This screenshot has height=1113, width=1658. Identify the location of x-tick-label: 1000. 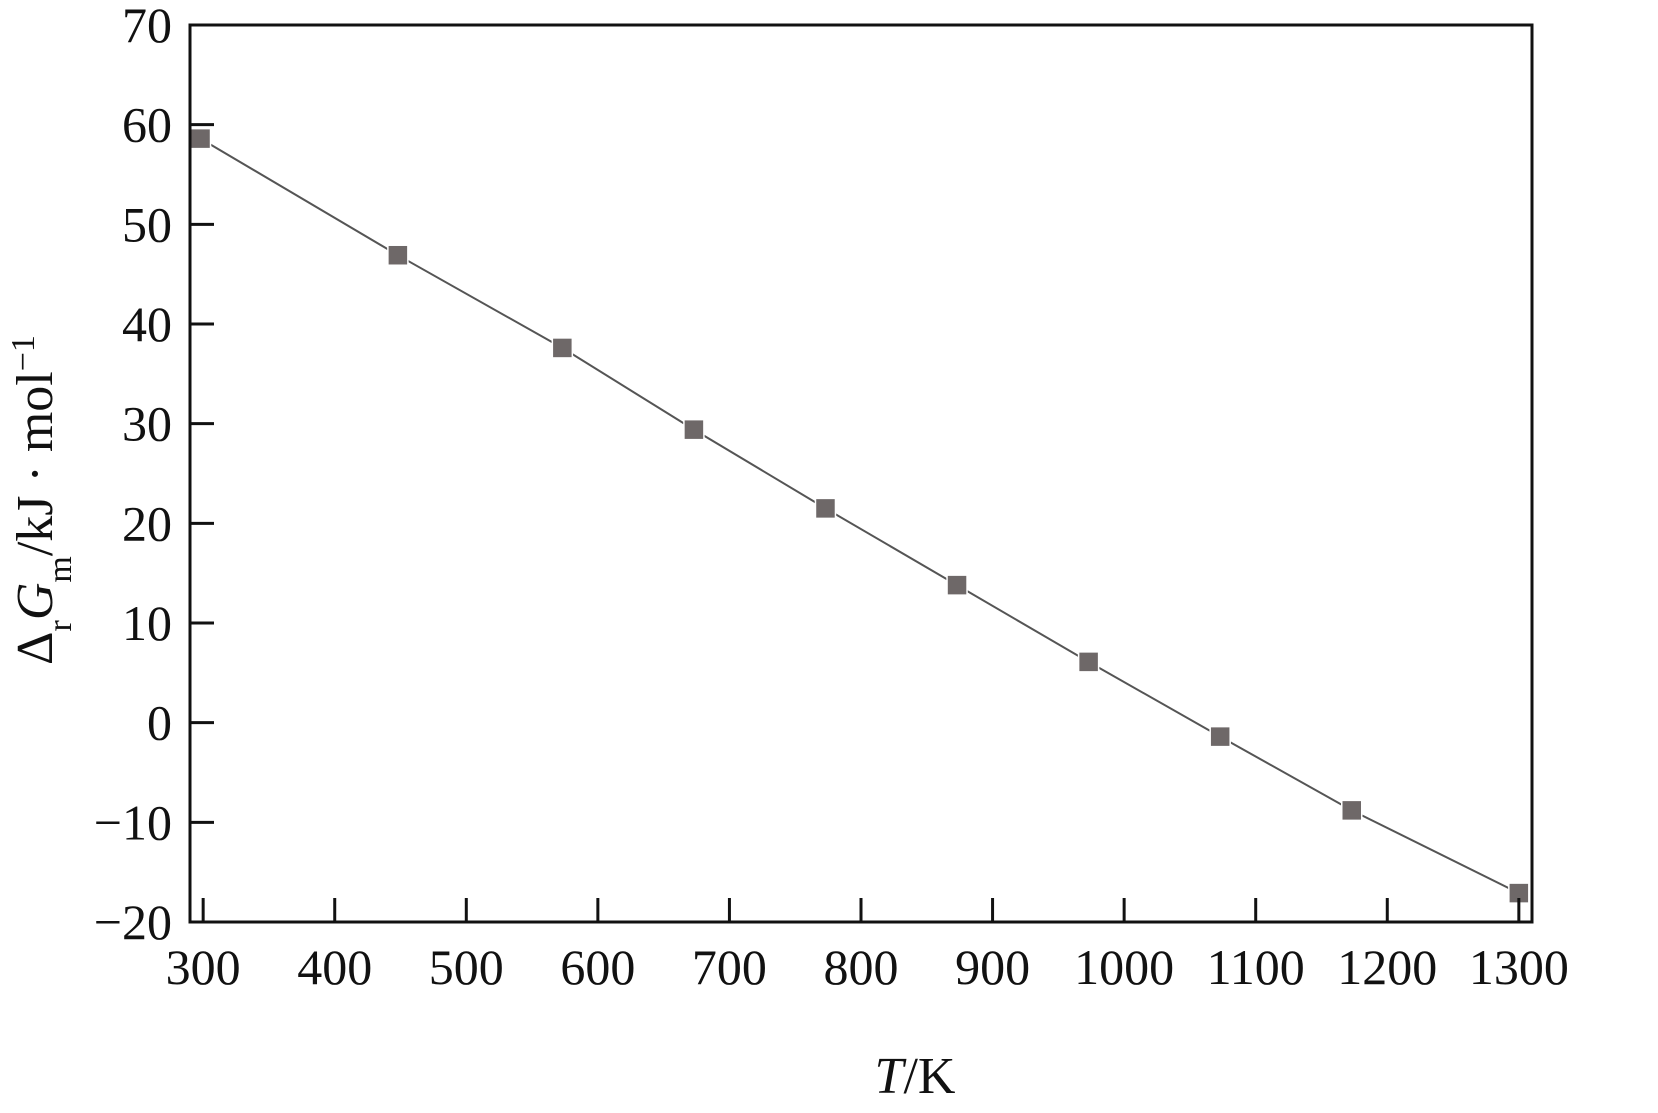
(1124, 967).